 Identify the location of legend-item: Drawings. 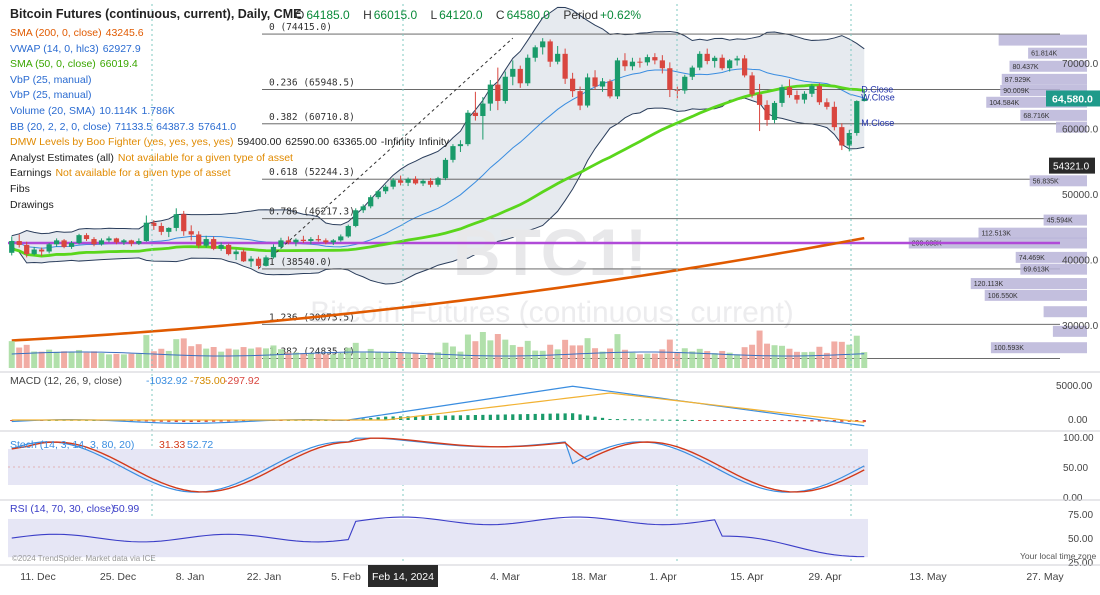
(34, 205).